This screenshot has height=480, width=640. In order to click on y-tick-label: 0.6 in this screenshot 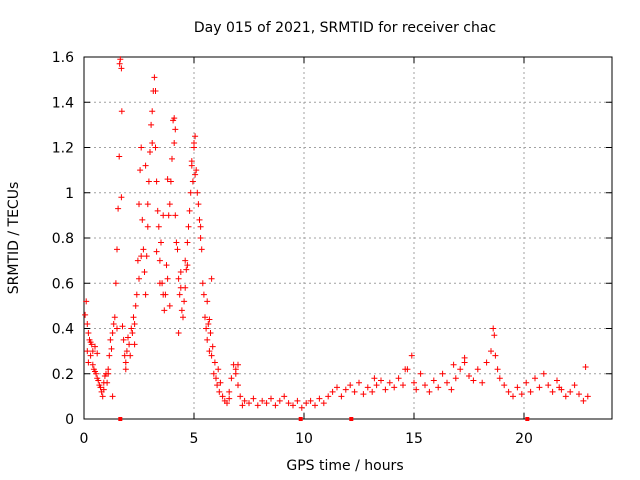, I will do `click(63, 284)`.